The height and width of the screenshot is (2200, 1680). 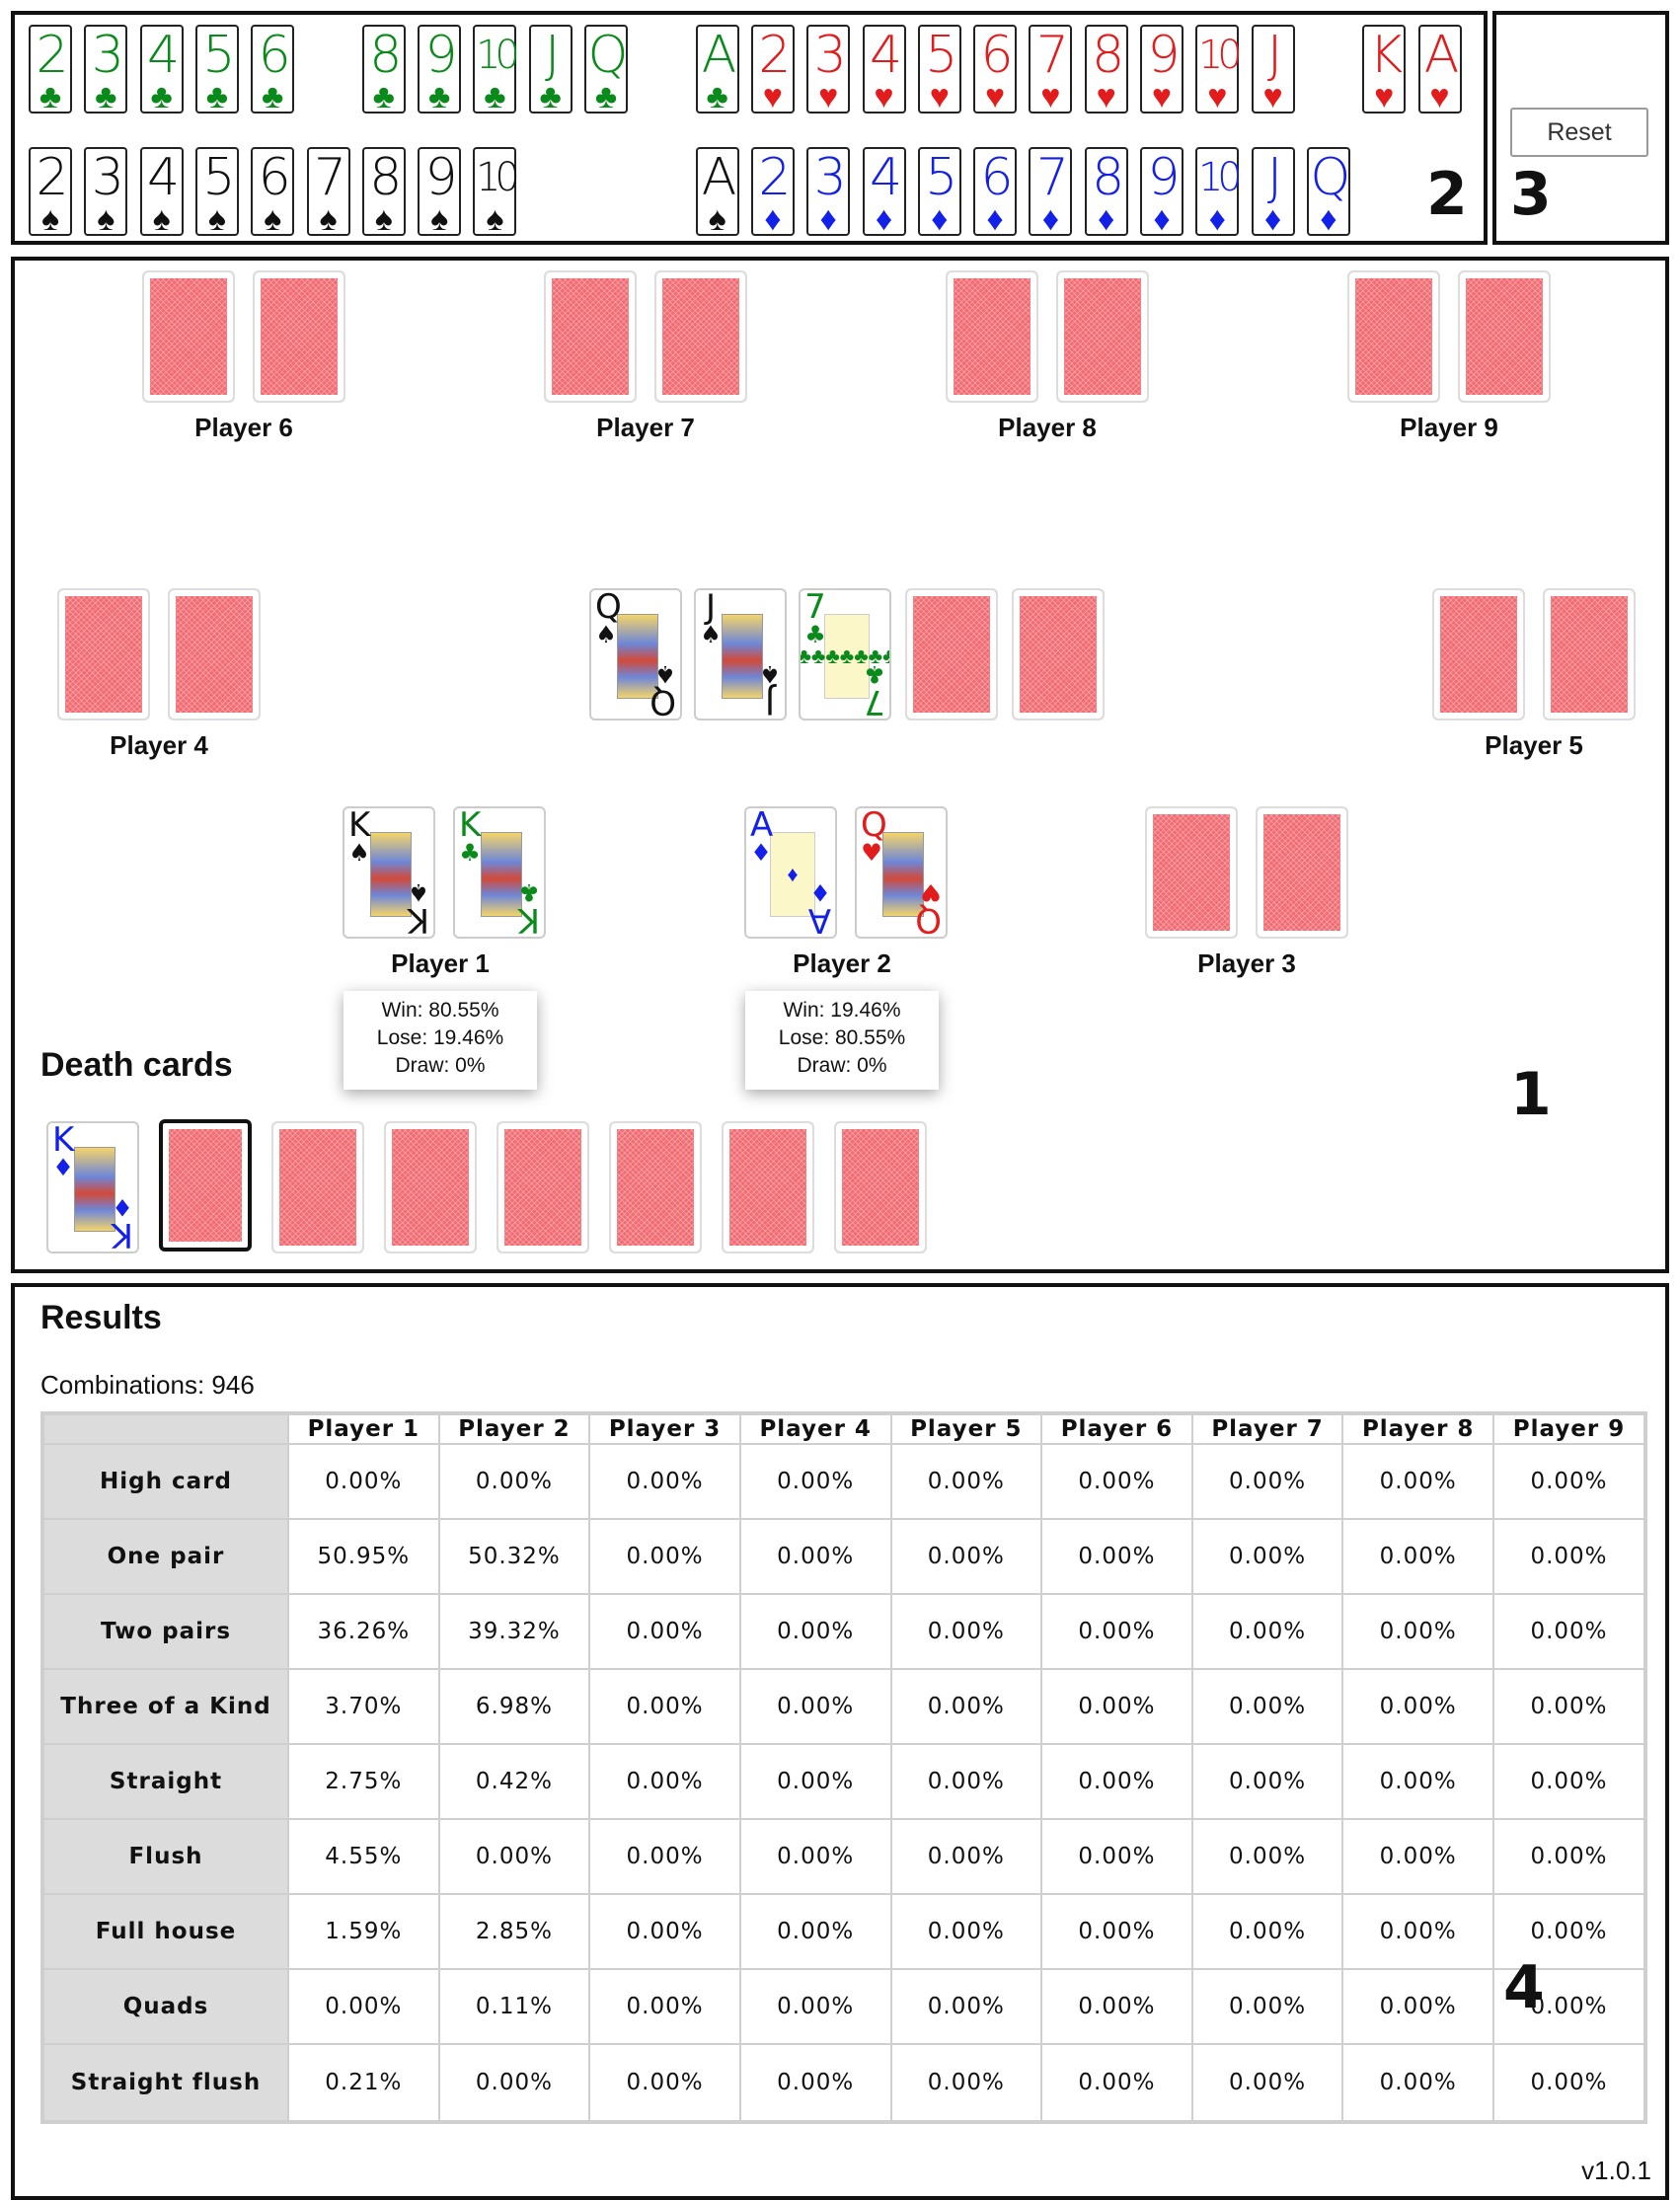 I want to click on board-card-1: Q ♠ Q ♠, so click(x=635, y=654).